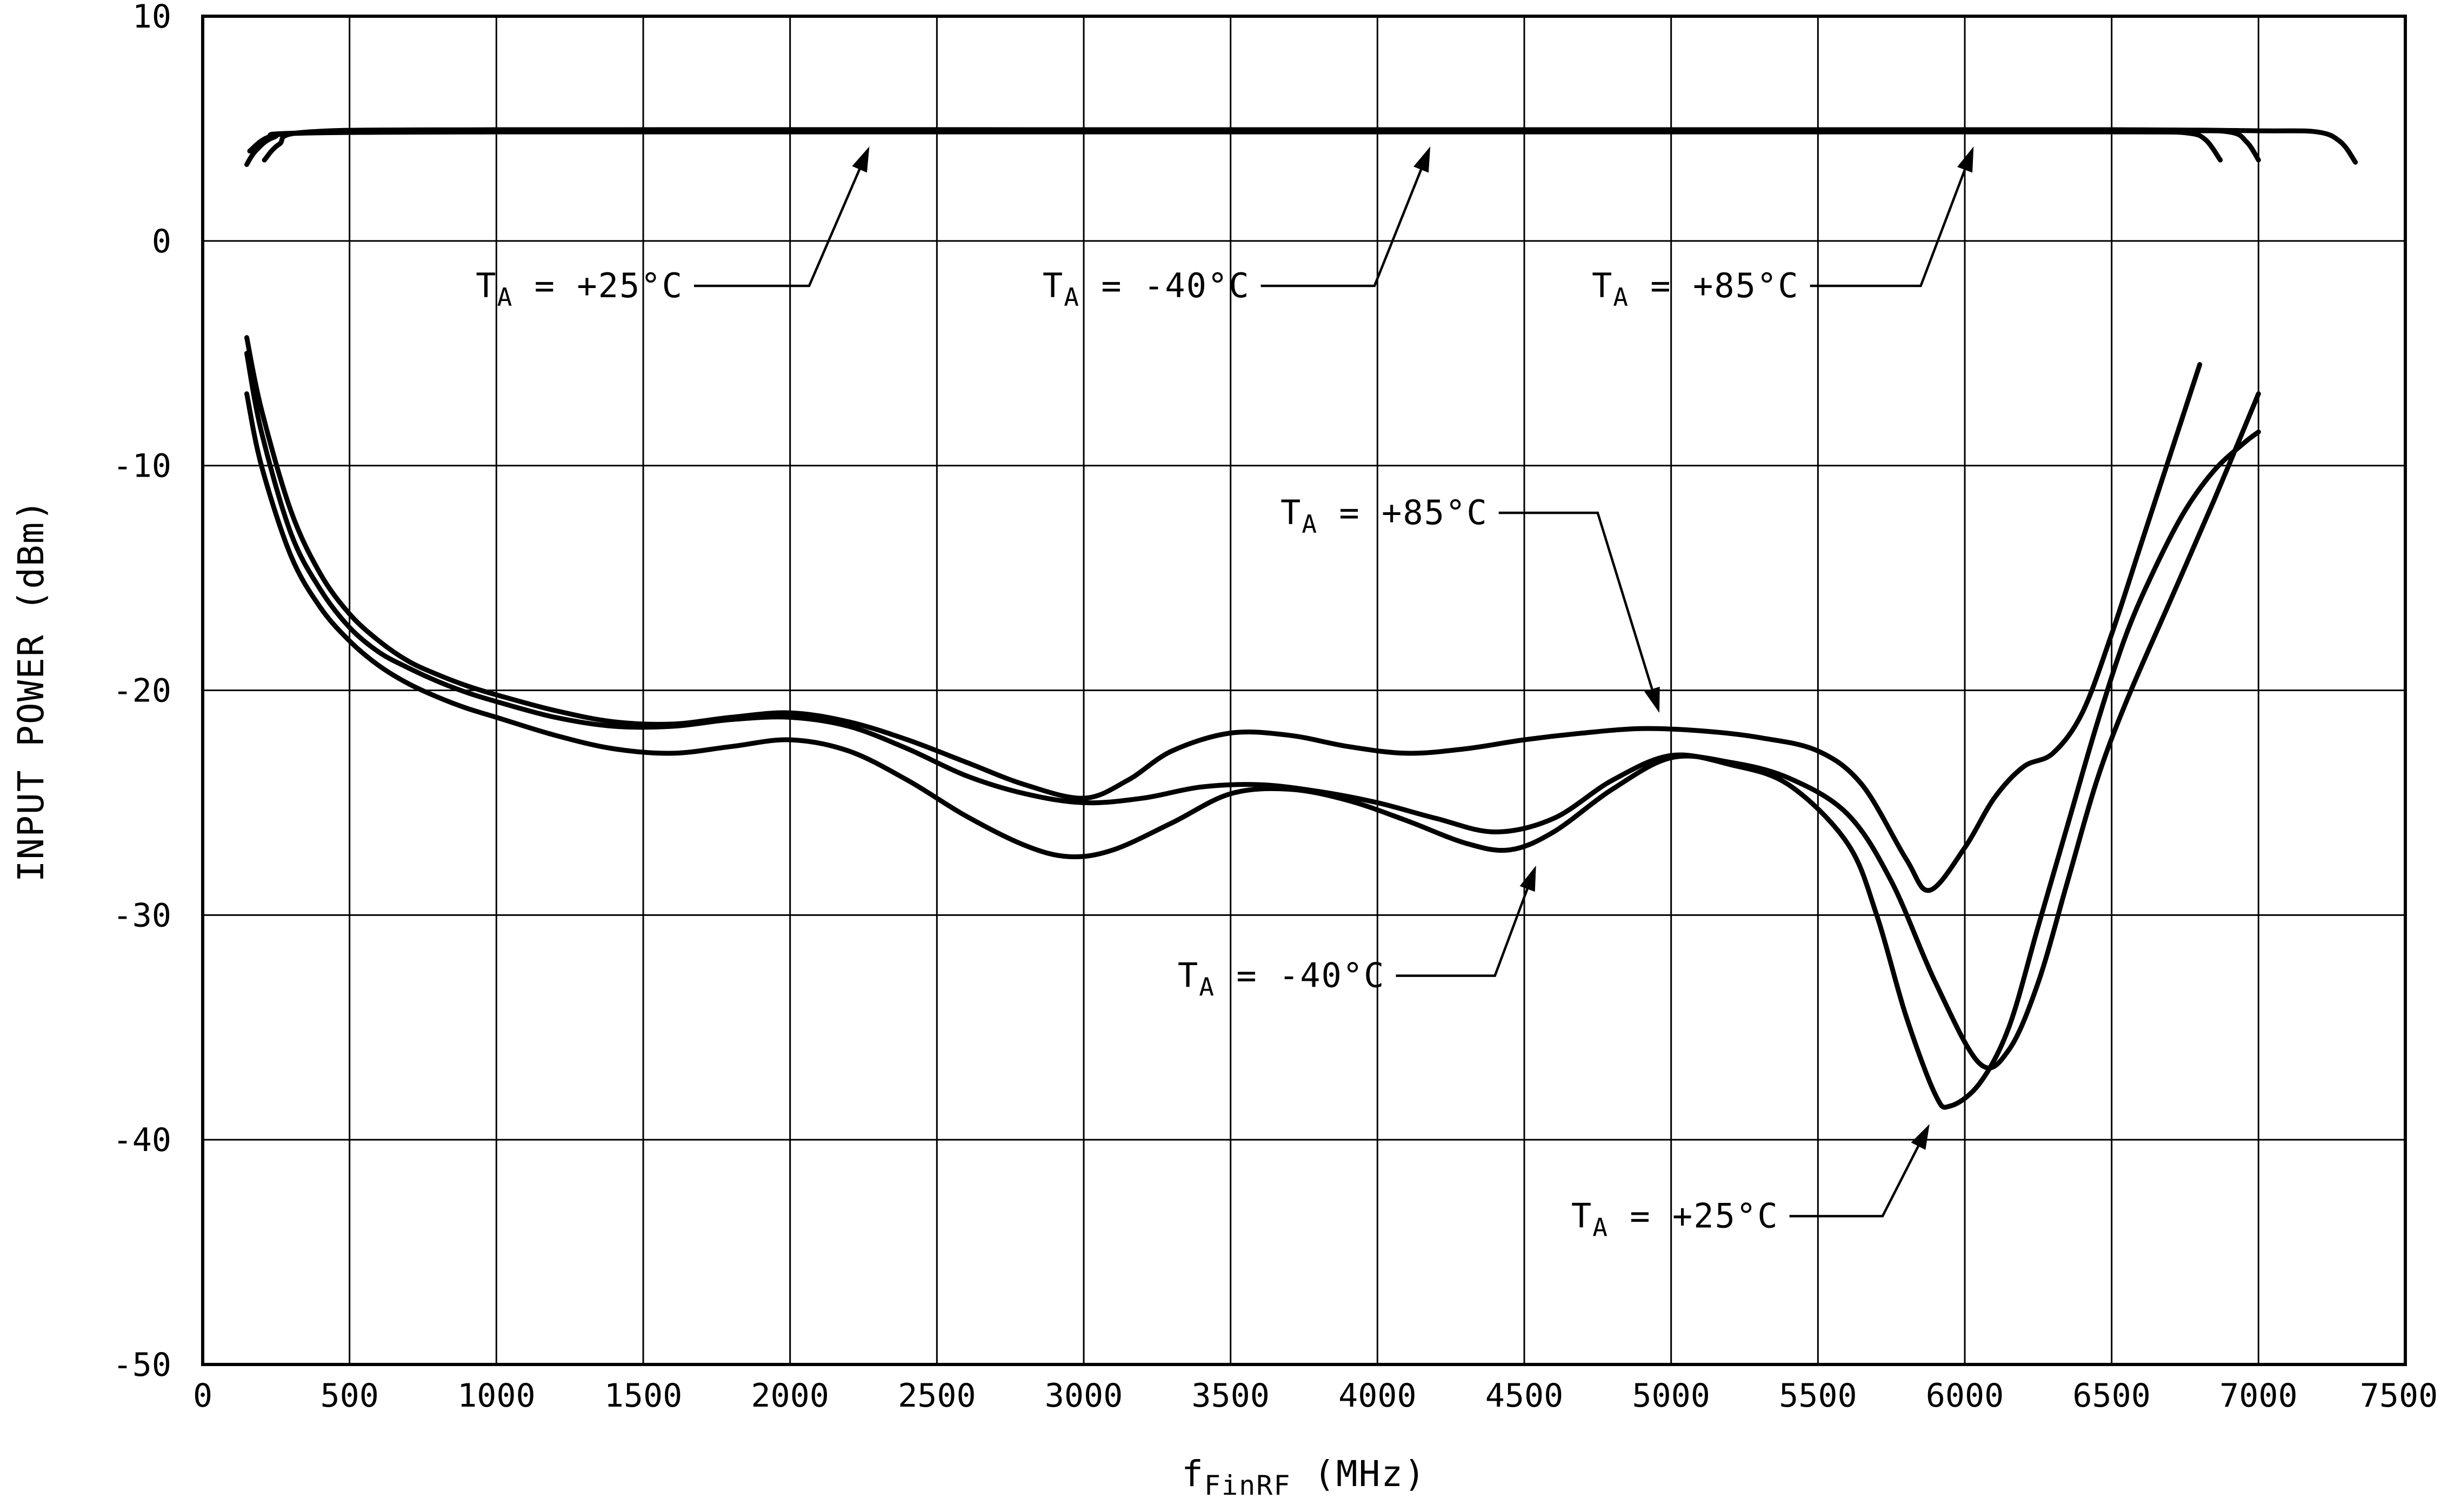  I want to click on annotation-upper-ta-plus25-label: TA = +25°C, so click(673, 229).